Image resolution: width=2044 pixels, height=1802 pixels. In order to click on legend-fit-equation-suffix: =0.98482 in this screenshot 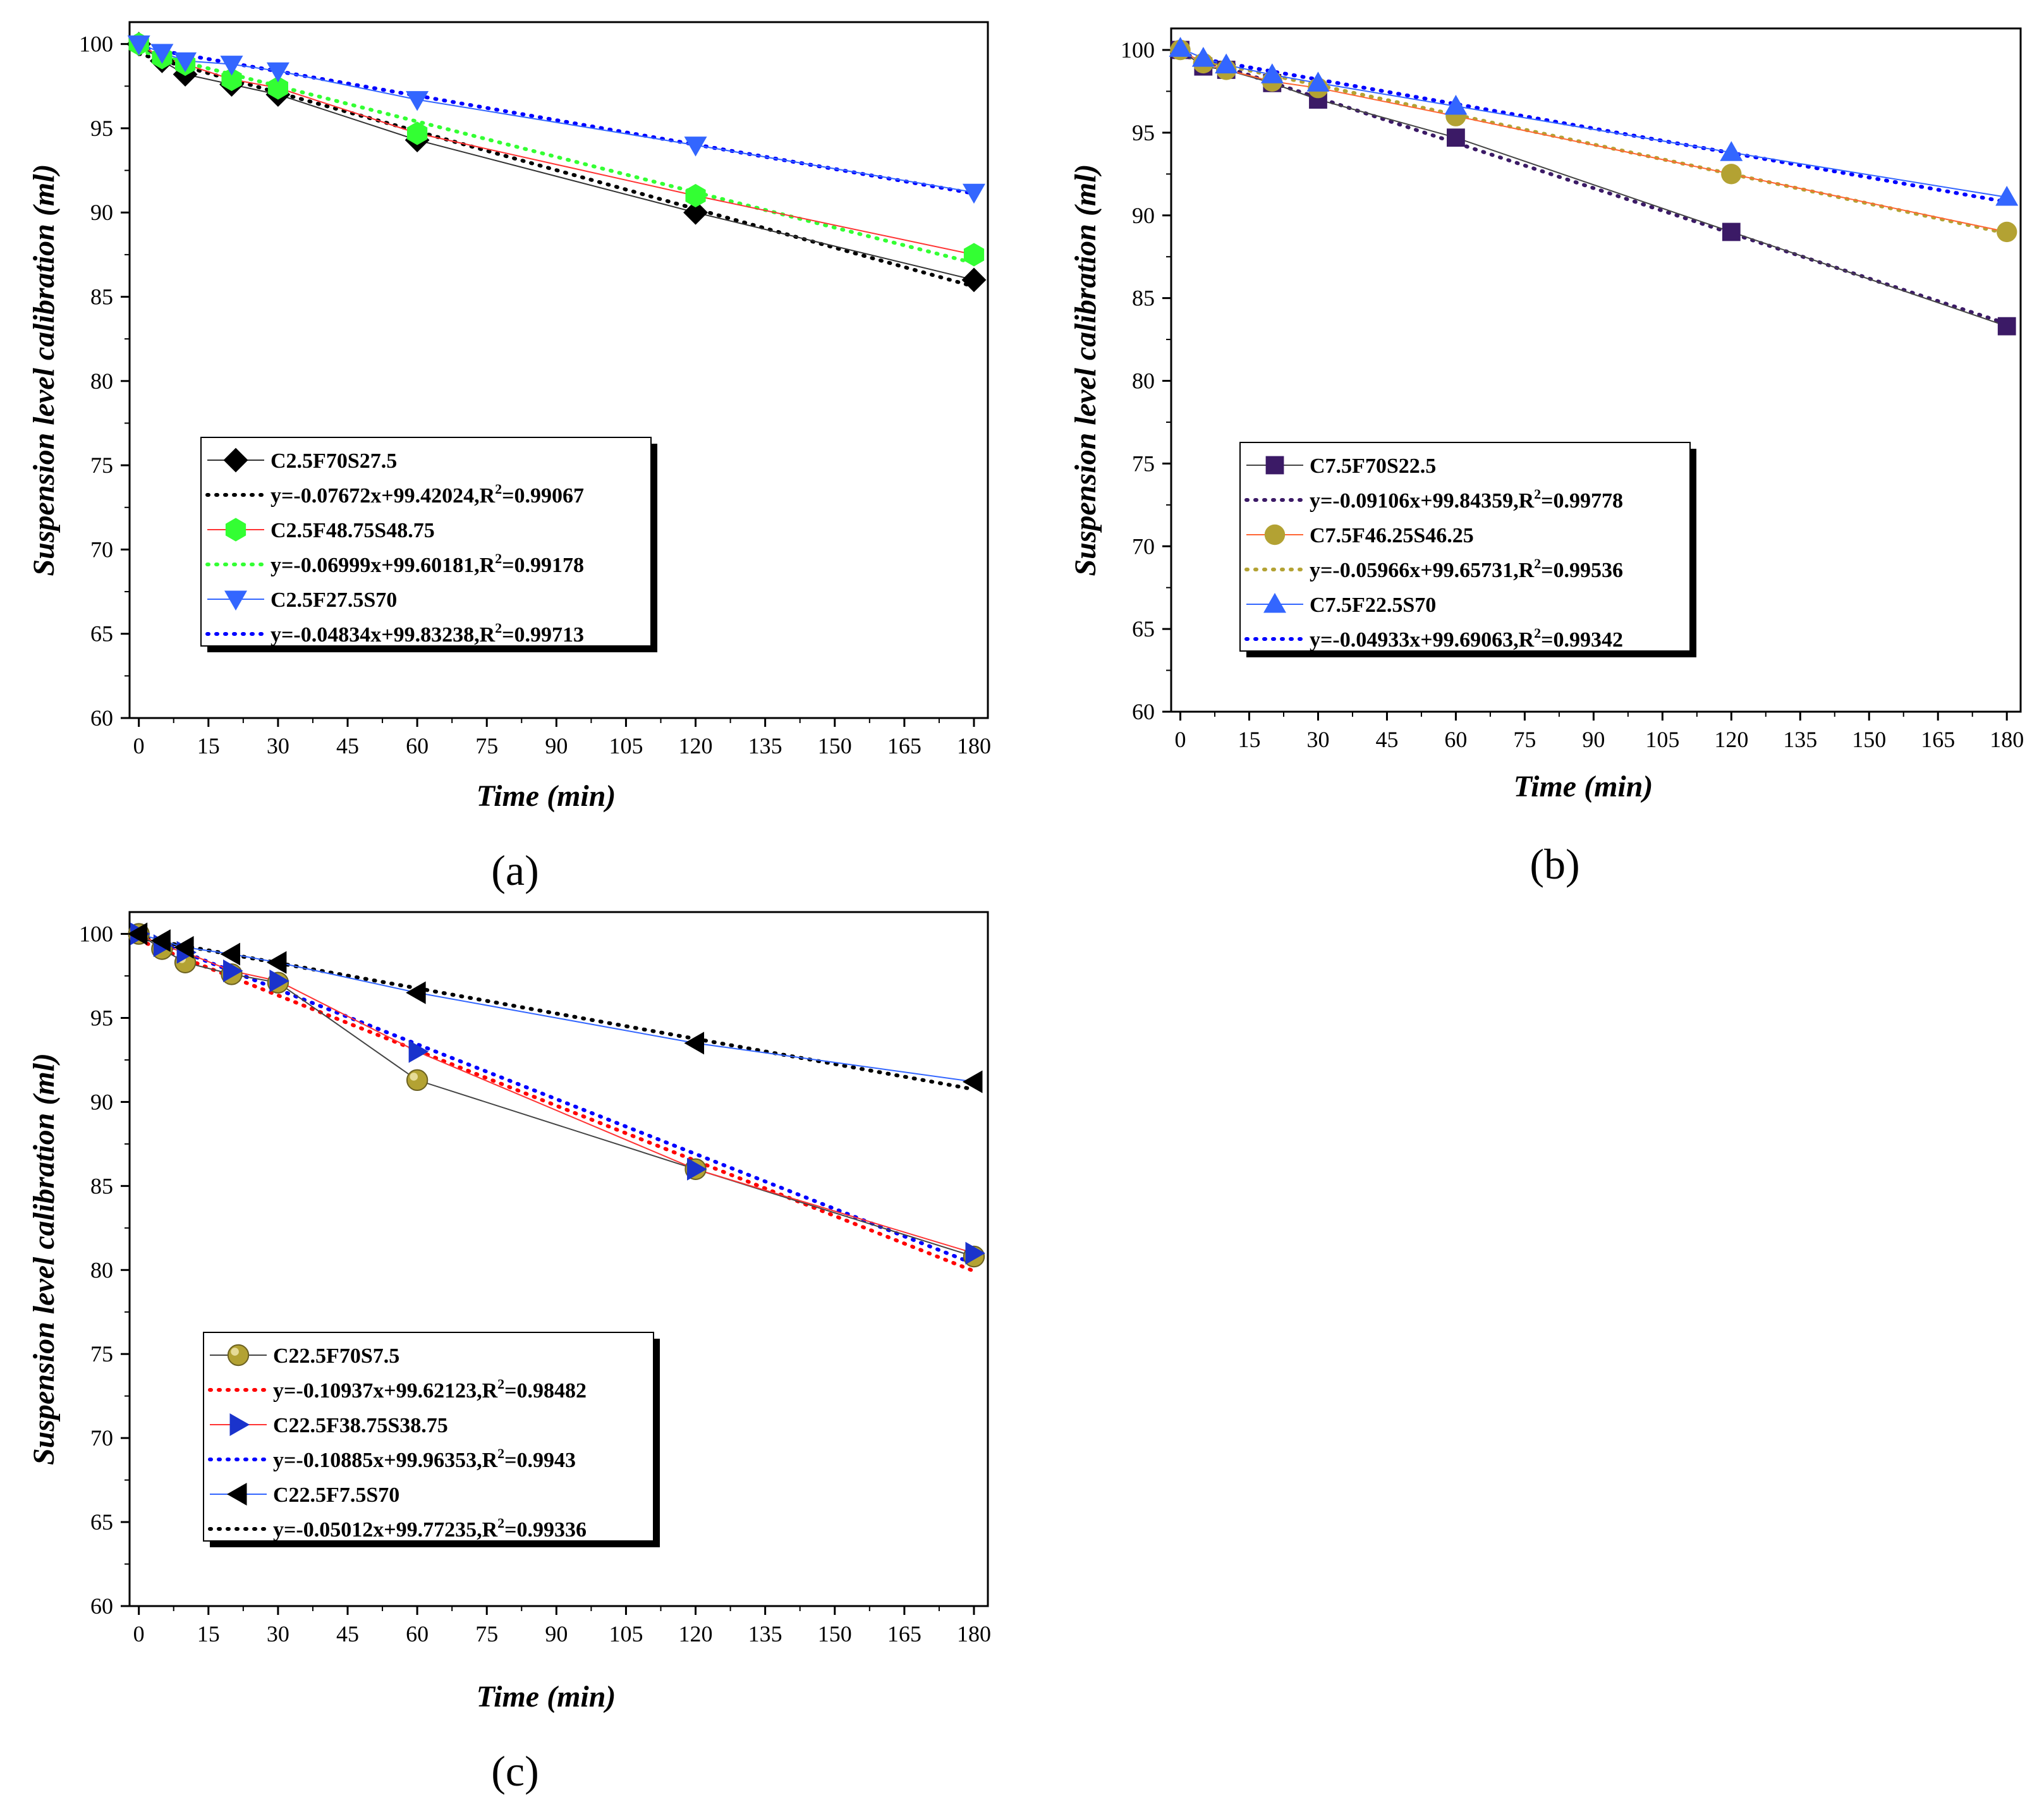, I will do `click(545, 1391)`.